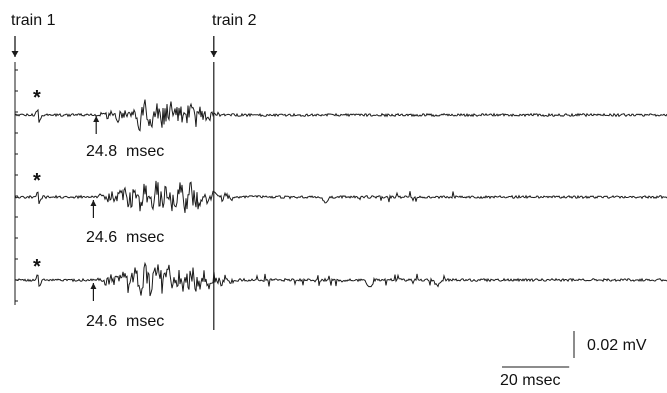 Image resolution: width=667 pixels, height=393 pixels. Describe the element at coordinates (102, 237) in the screenshot. I see `latency-value-2: 24.6` at that location.